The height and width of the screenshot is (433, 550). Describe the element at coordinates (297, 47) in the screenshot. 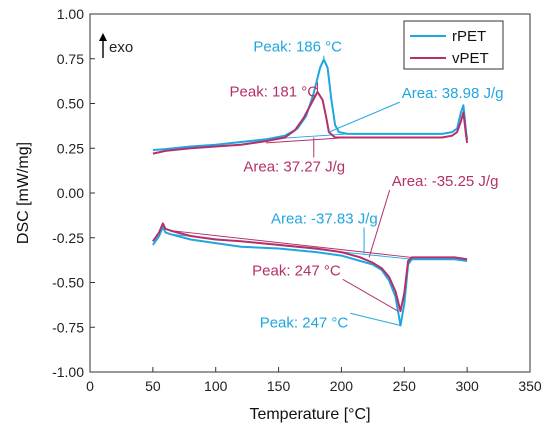

I see `annotation-label: Peak: 186 °C` at that location.